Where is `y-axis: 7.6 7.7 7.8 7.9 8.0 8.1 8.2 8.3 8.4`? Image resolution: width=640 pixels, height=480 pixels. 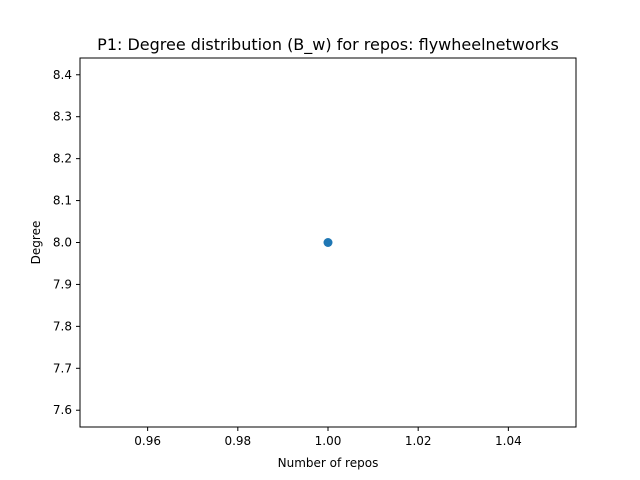
y-axis: 7.6 7.7 7.8 7.9 8.0 8.1 8.2 8.3 8.4 is located at coordinates (66, 242).